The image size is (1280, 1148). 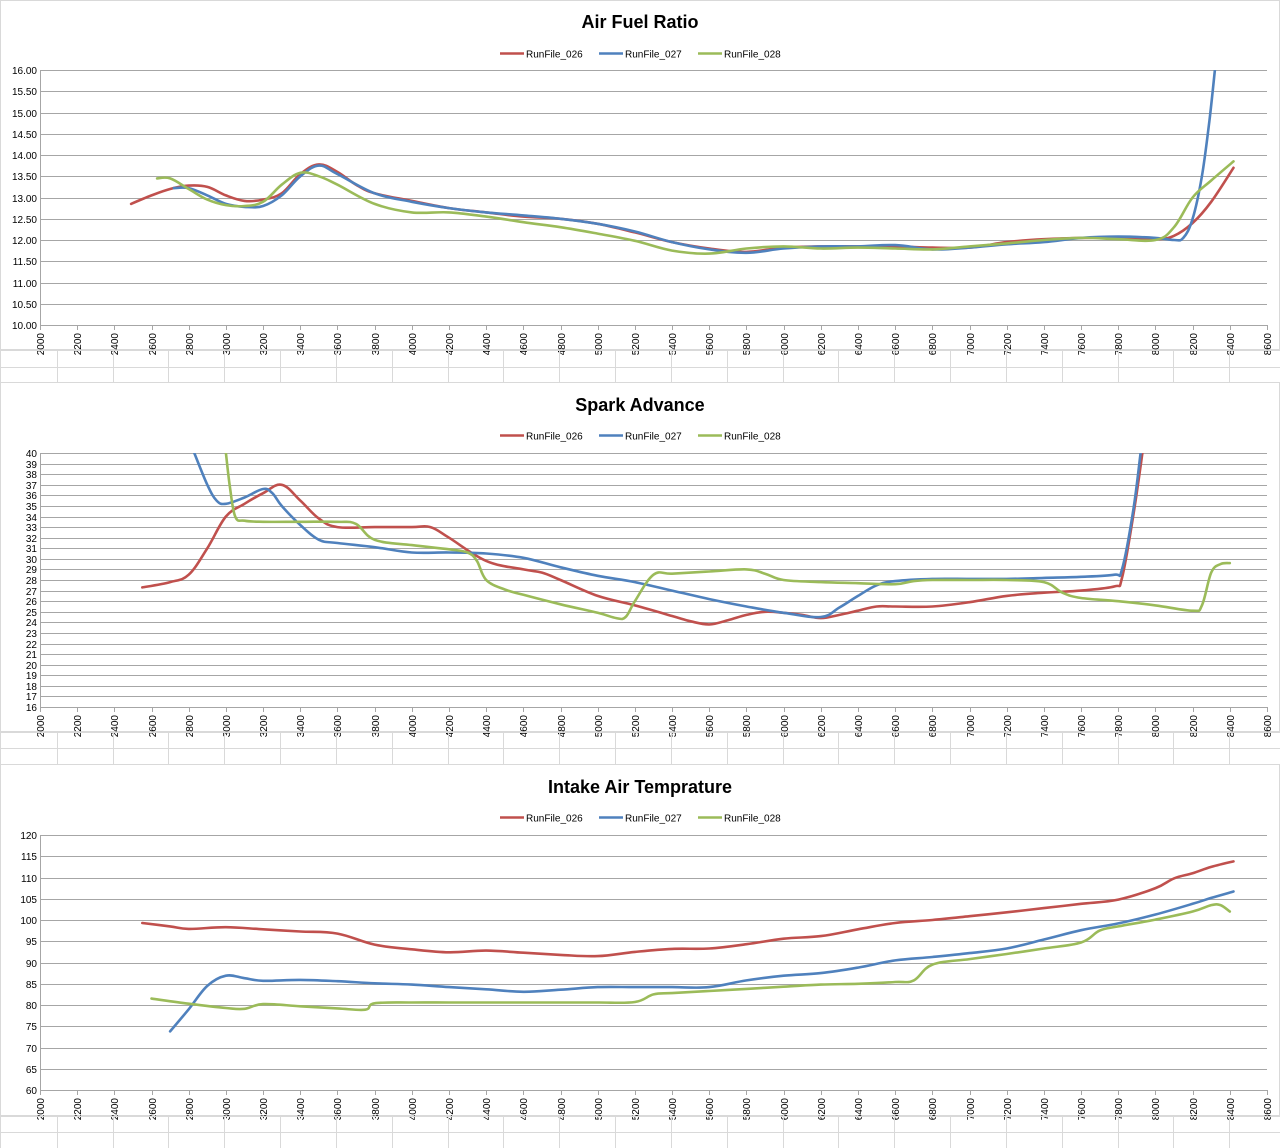 I want to click on x-tick-label: 2000, so click(x=41, y=726).